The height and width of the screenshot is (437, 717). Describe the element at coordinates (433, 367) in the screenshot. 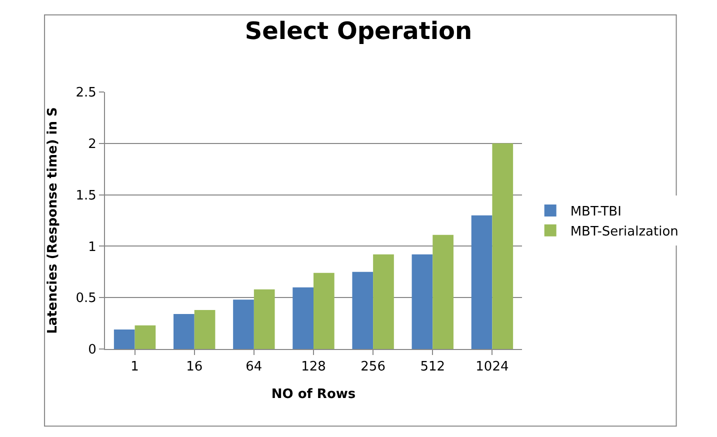

I see `x-tick-label: 512` at that location.